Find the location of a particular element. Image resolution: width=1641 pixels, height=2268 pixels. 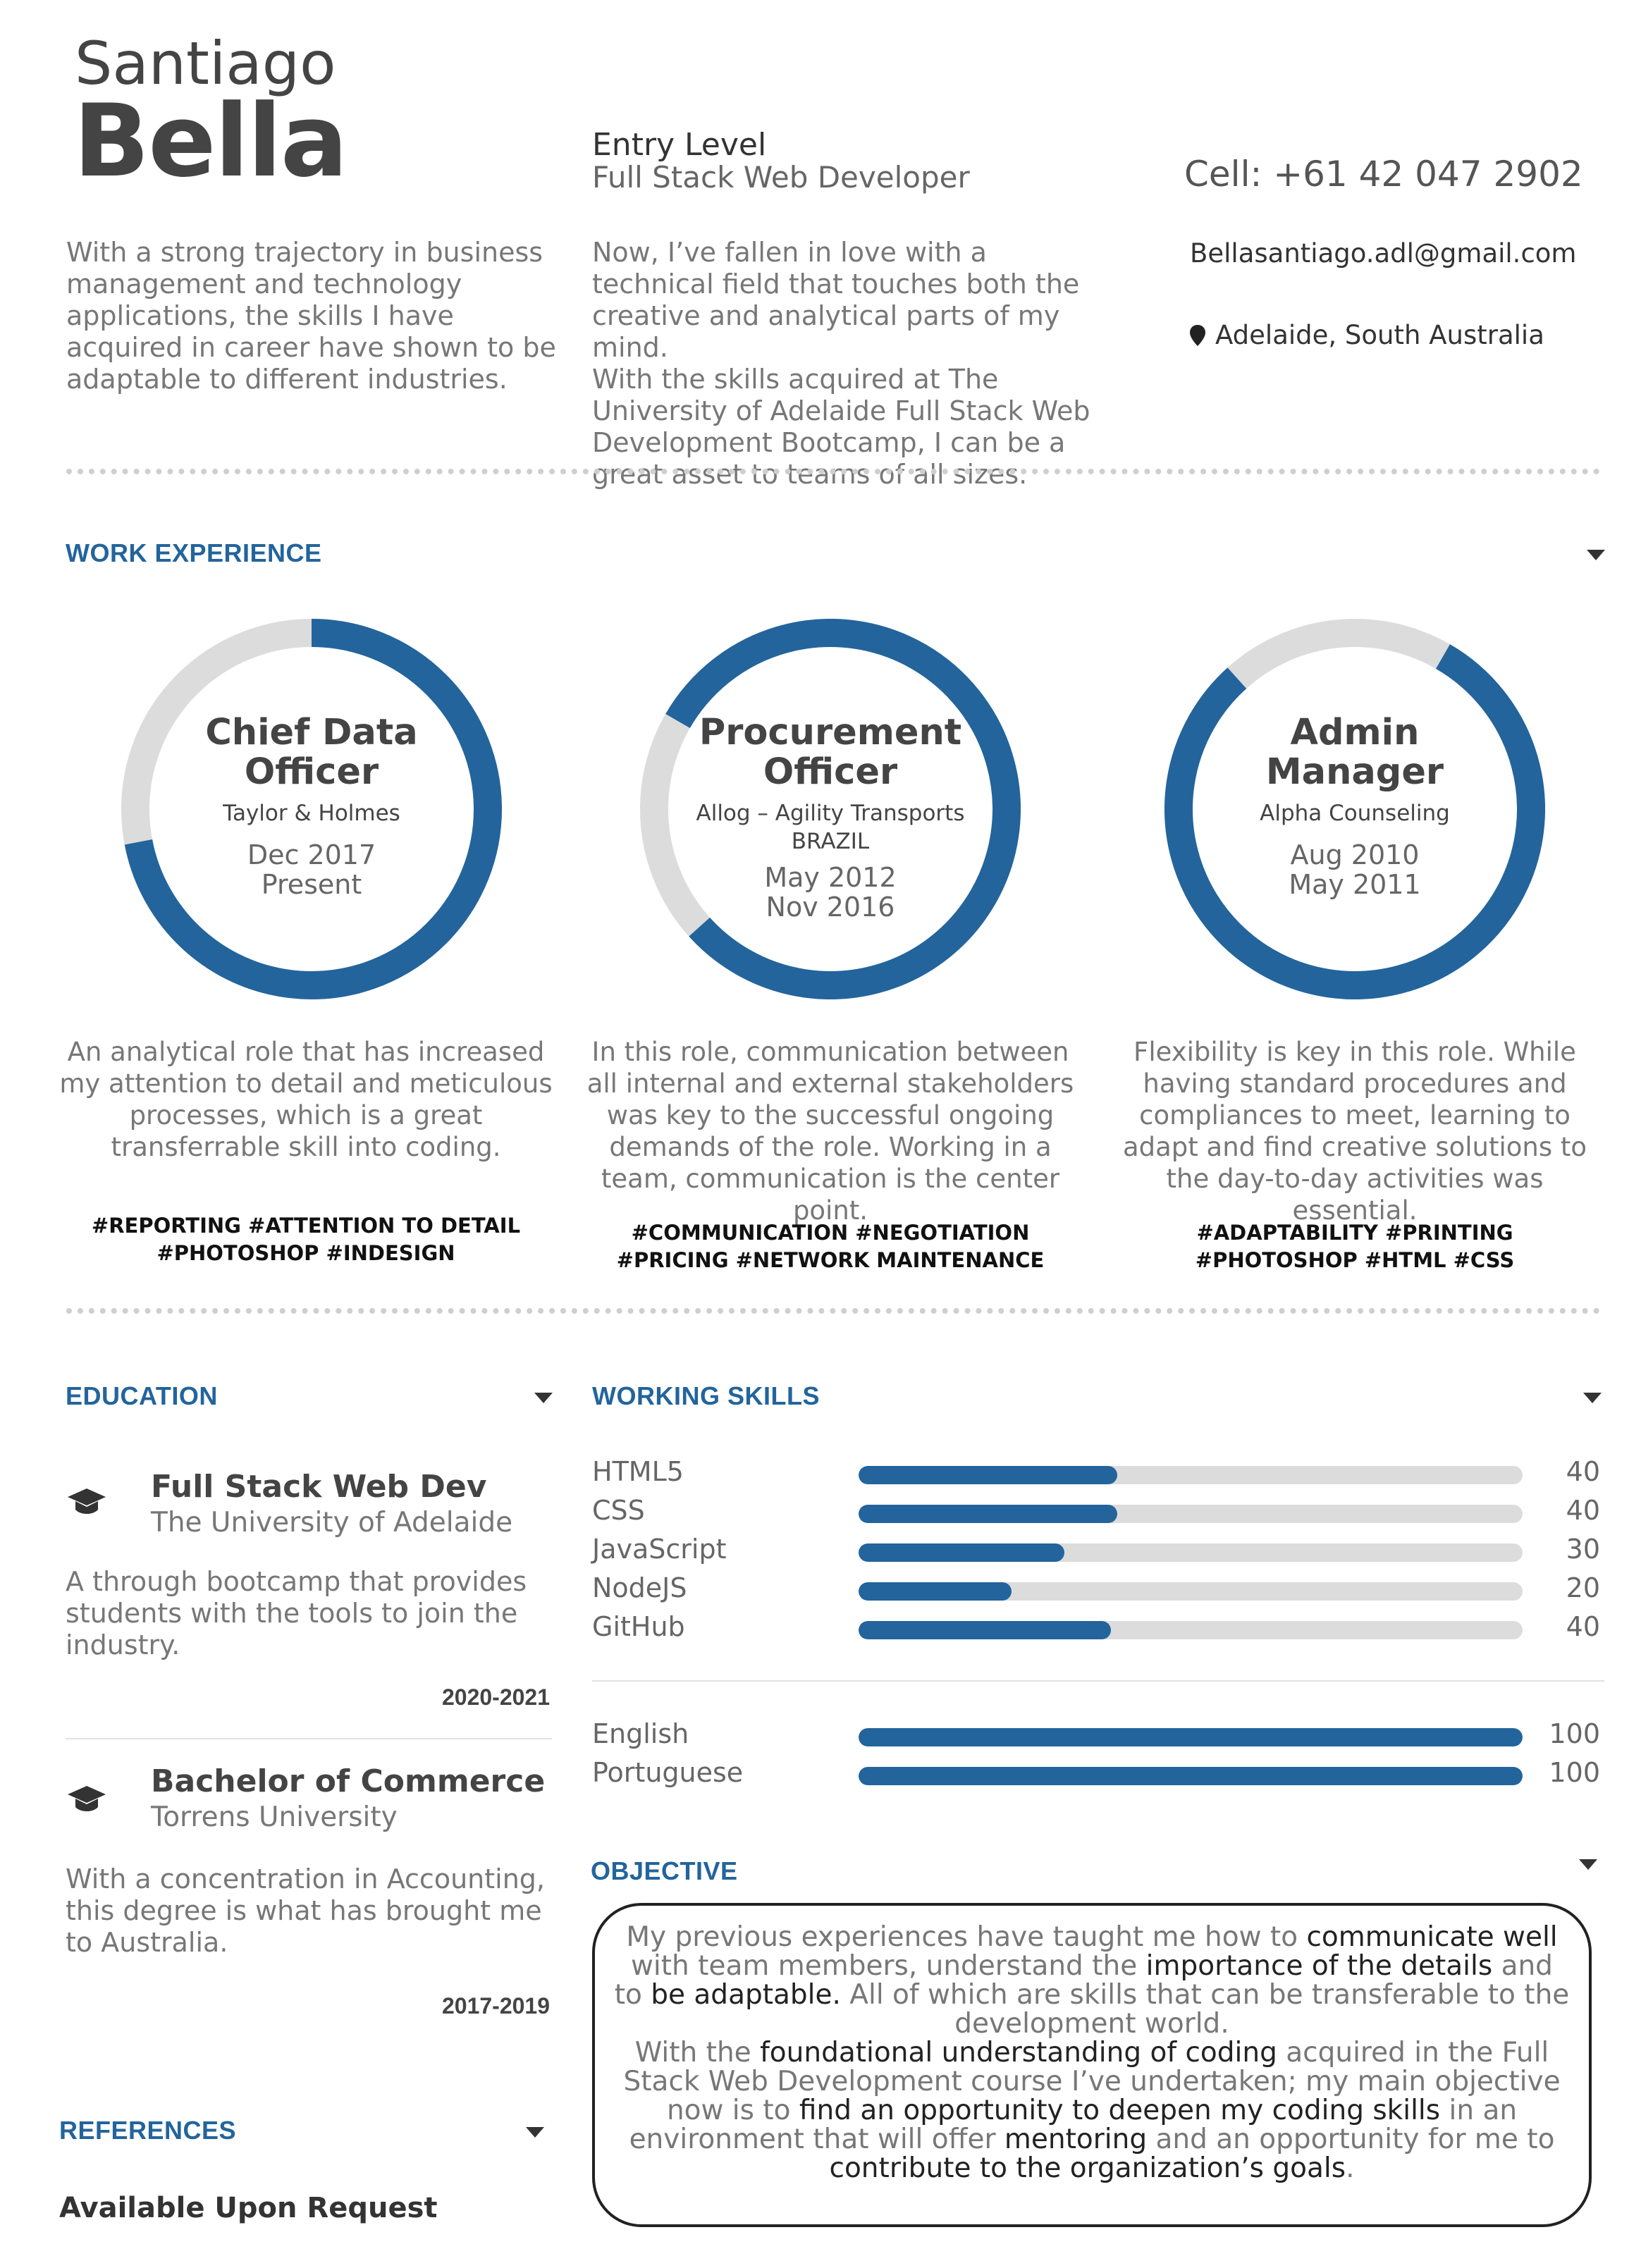

degree-title: Full Stack Web Dev is located at coordinates (319, 1487).